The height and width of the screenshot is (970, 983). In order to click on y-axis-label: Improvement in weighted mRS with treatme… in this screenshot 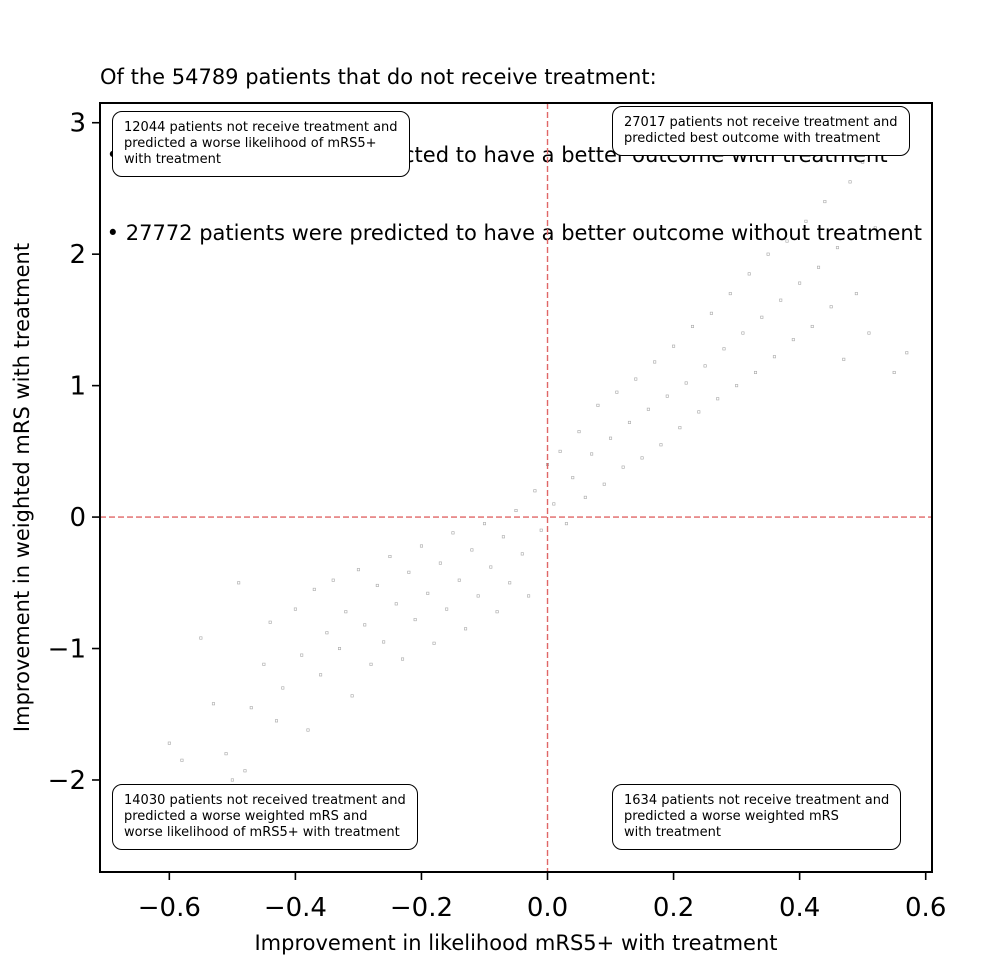, I will do `click(22, 487)`.